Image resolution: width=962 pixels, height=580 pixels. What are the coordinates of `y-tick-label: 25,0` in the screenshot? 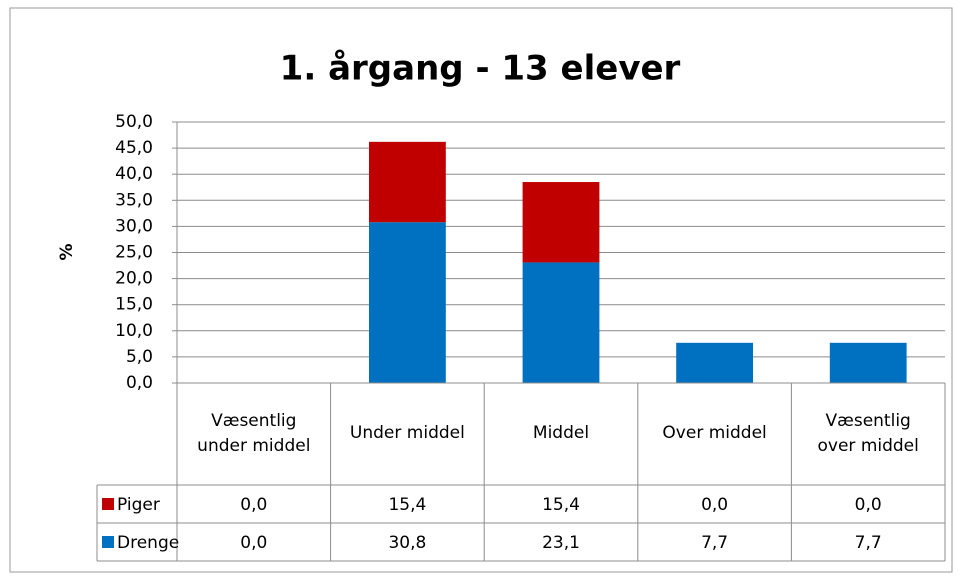 It's located at (134, 253).